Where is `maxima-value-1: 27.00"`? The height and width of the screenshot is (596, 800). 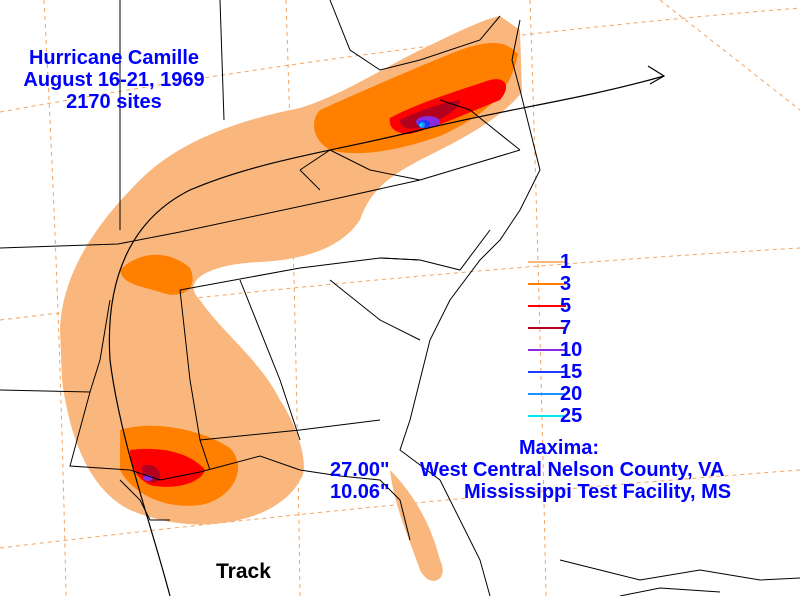 maxima-value-1: 27.00" is located at coordinates (360, 470).